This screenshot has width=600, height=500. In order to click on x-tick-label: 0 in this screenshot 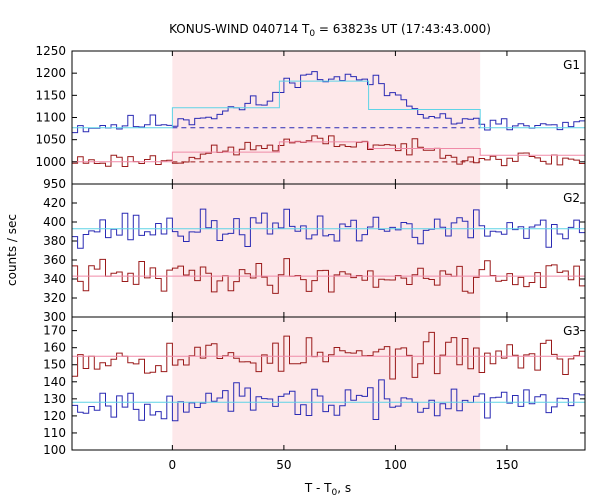, I will do `click(173, 465)`.